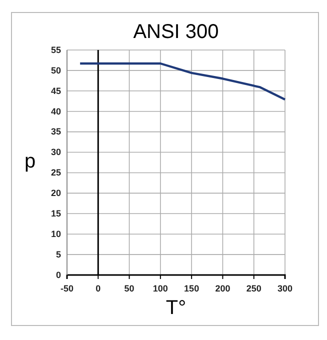  I want to click on x-tick-label: 200, so click(222, 288).